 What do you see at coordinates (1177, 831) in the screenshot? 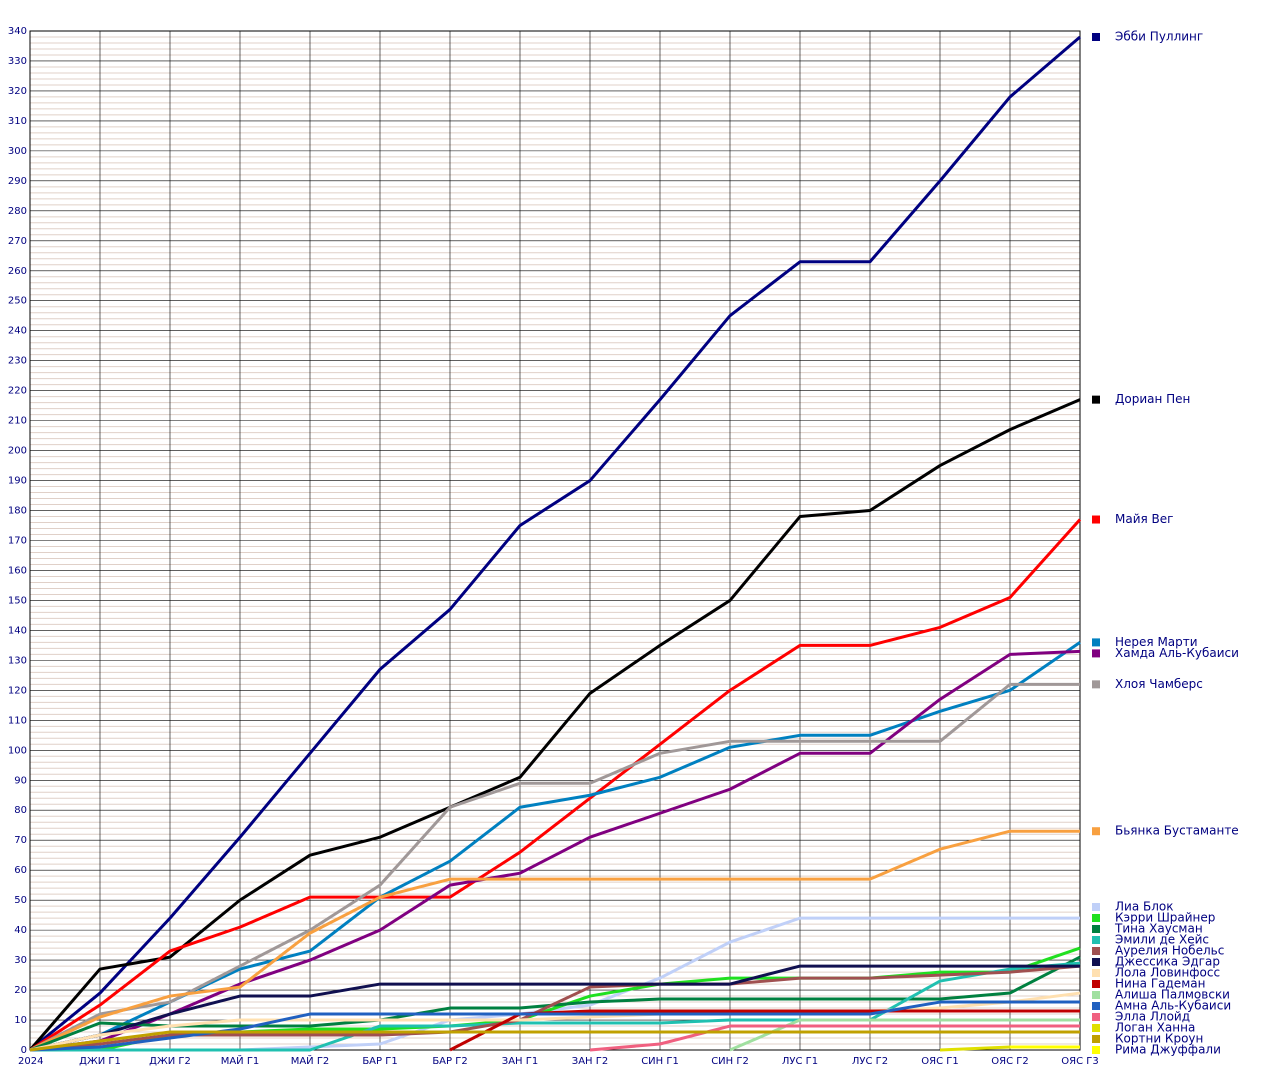
I see `legend-label: Бьянка Бустаманте` at bounding box center [1177, 831].